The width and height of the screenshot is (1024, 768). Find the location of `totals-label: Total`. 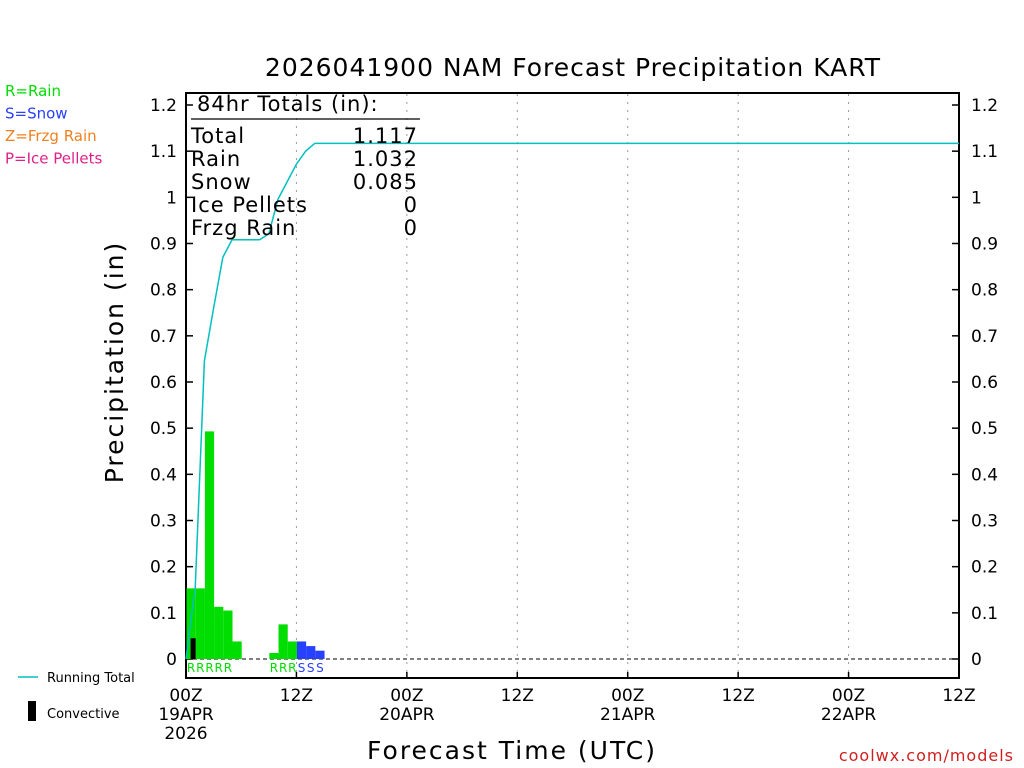

totals-label: Total is located at coordinates (217, 136).